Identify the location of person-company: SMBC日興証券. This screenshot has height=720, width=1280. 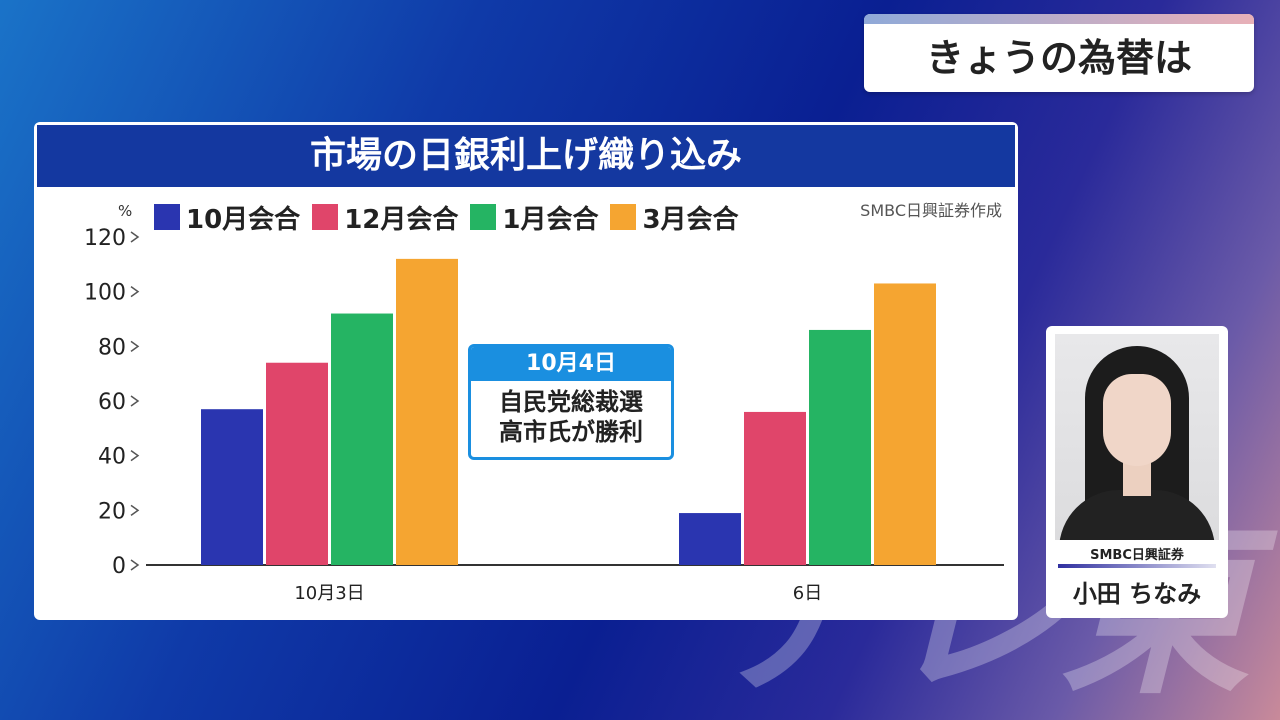
(1137, 555).